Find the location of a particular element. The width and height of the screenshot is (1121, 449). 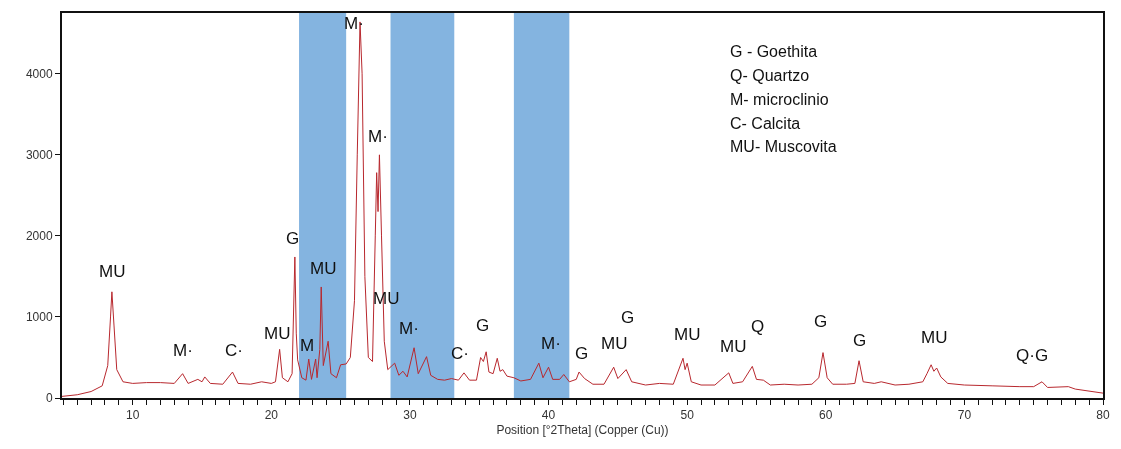

x-tick-label: 30 is located at coordinates (410, 415).